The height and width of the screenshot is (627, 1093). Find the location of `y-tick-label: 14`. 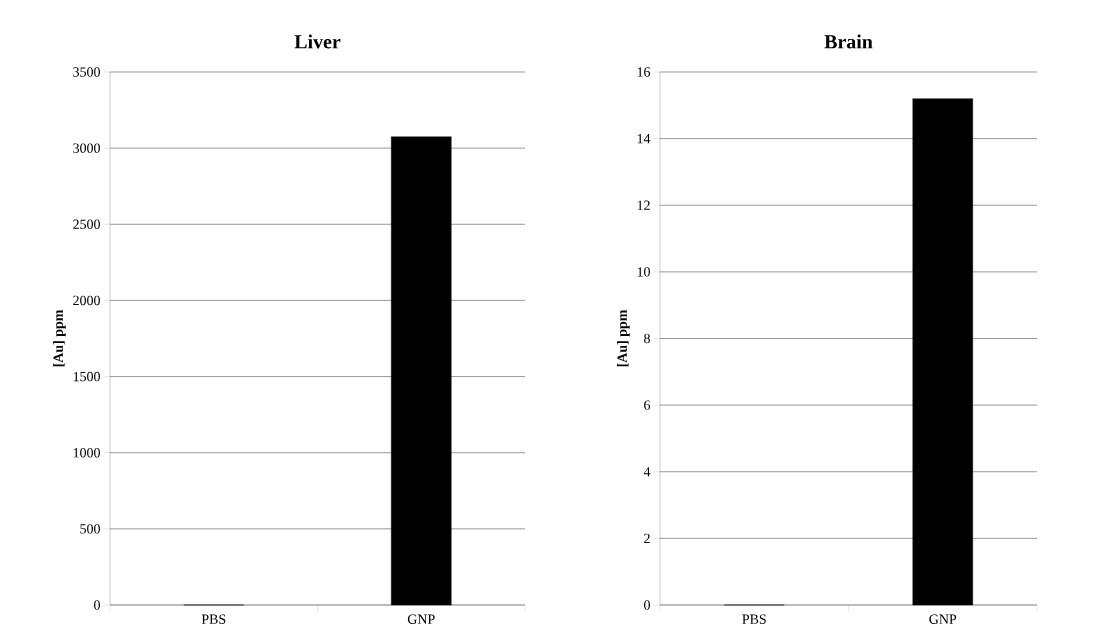

y-tick-label: 14 is located at coordinates (644, 138).